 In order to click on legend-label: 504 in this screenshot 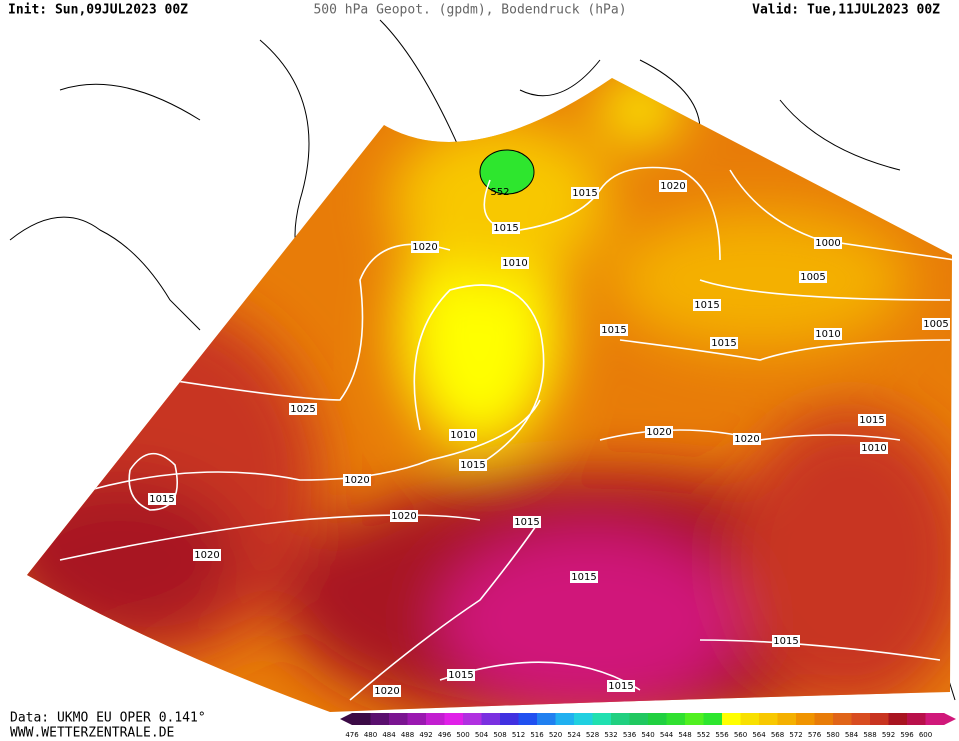, I will do `click(482, 735)`.